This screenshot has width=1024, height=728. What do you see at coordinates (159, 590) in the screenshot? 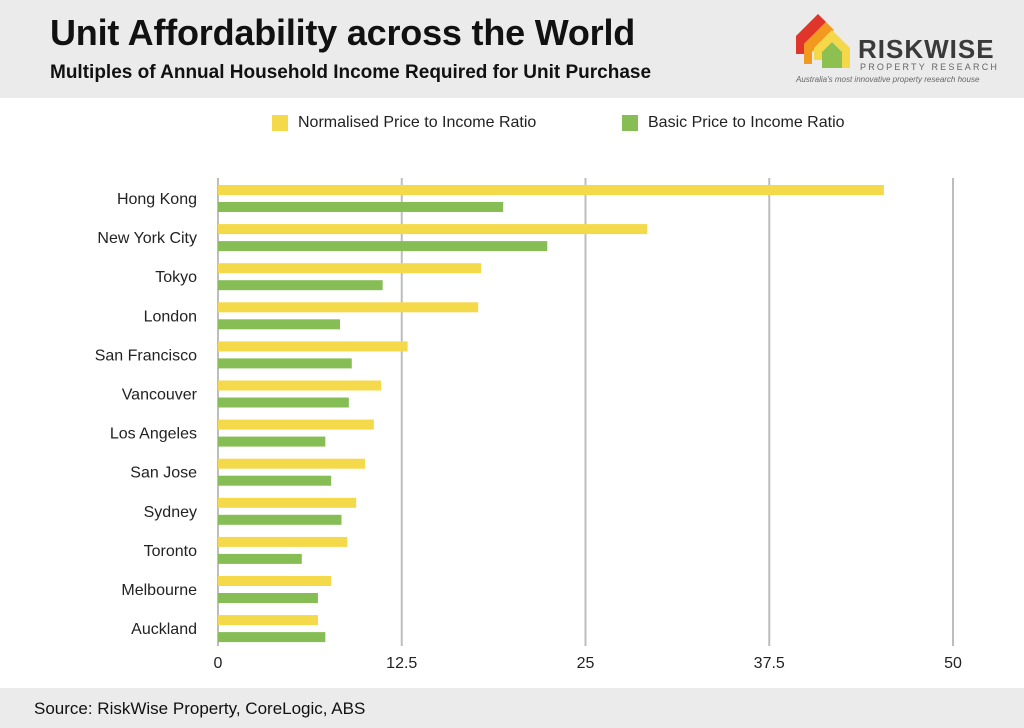
I see `y-category-label: Melbourne` at bounding box center [159, 590].